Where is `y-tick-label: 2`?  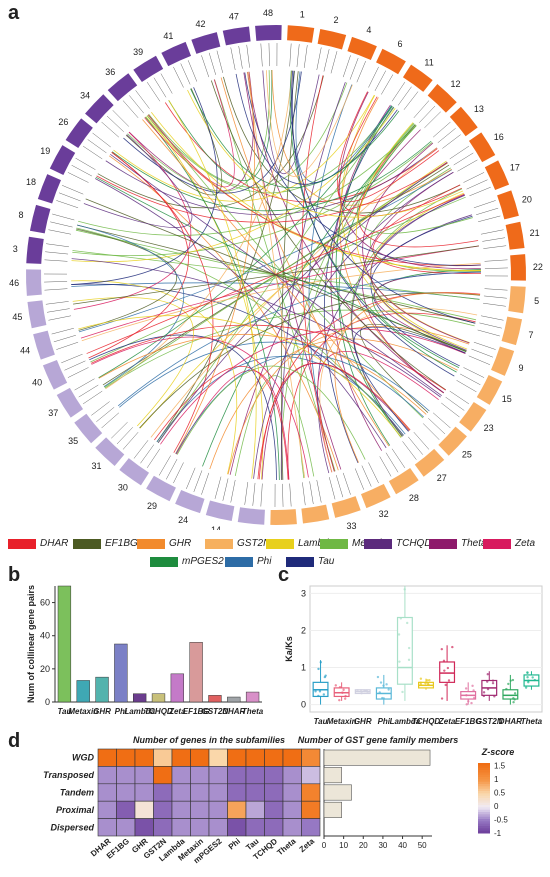 y-tick-label: 2 is located at coordinates (303, 630).